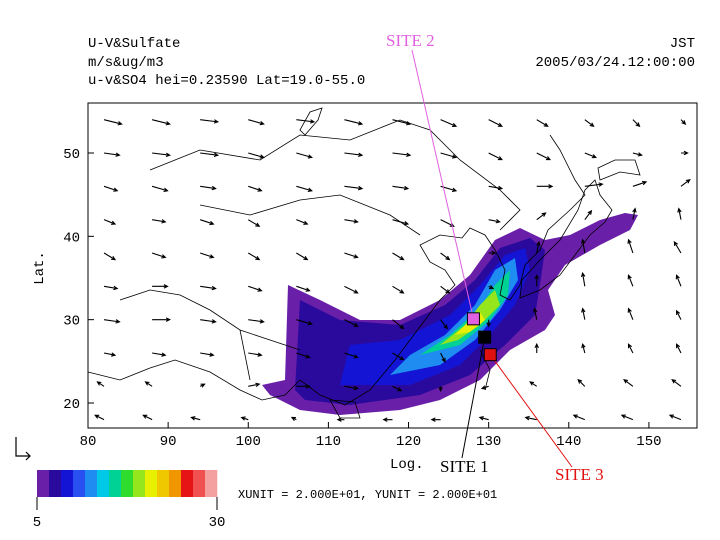 Image resolution: width=720 pixels, height=540 pixels. Describe the element at coordinates (23, 449) in the screenshot. I see `unit-vector-icon` at that location.